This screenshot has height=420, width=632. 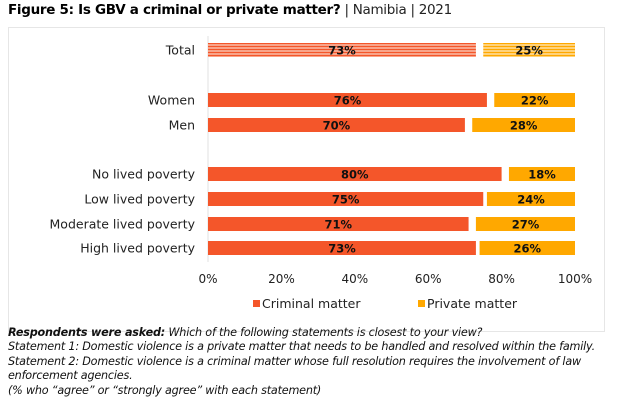 What do you see at coordinates (144, 174) in the screenshot?
I see `category-label: No lived poverty` at bounding box center [144, 174].